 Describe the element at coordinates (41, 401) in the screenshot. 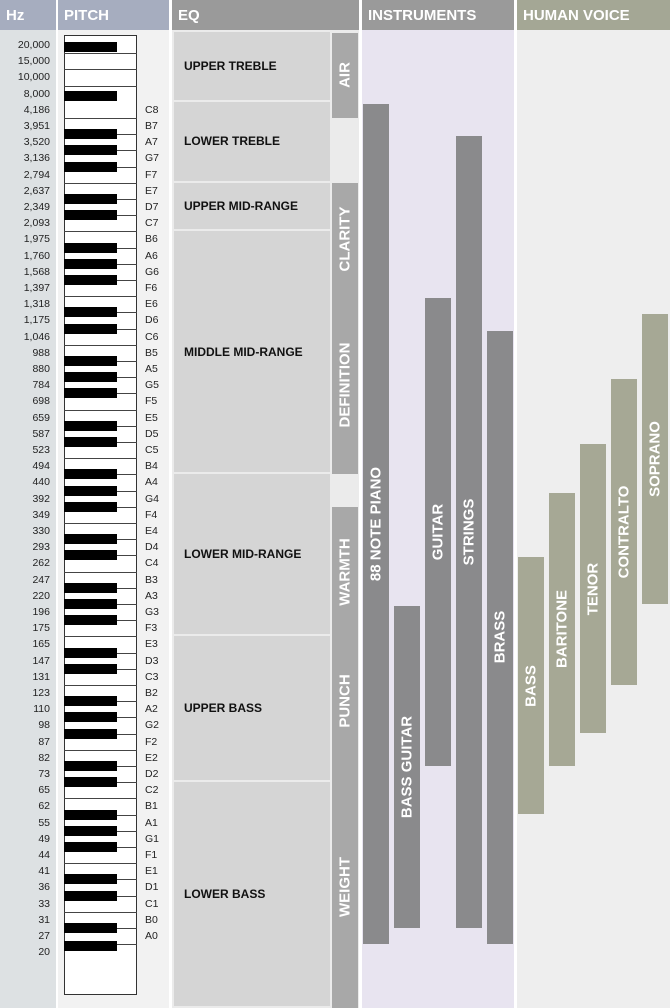

I see `hz-label: 698` at that location.